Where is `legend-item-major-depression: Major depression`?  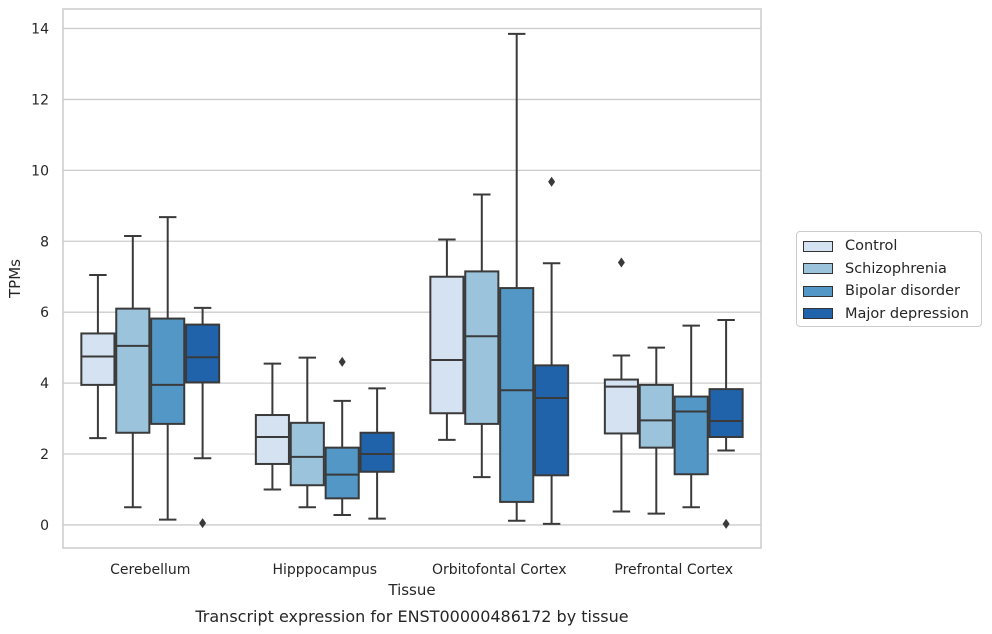 legend-item-major-depression: Major depression is located at coordinates (892, 314).